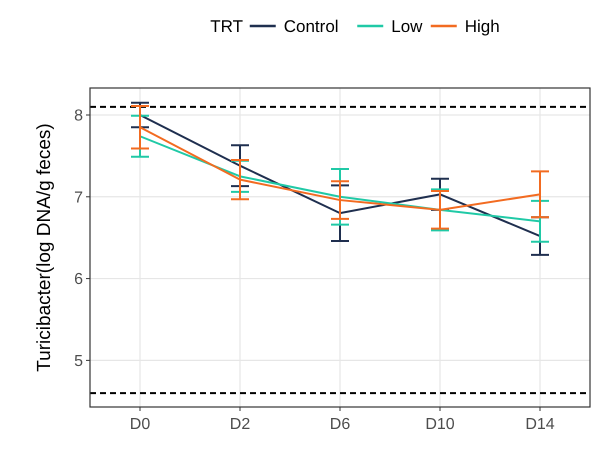  What do you see at coordinates (44, 247) in the screenshot?
I see `y-axis-title: Turicibacter(log DNA/g feces)` at bounding box center [44, 247].